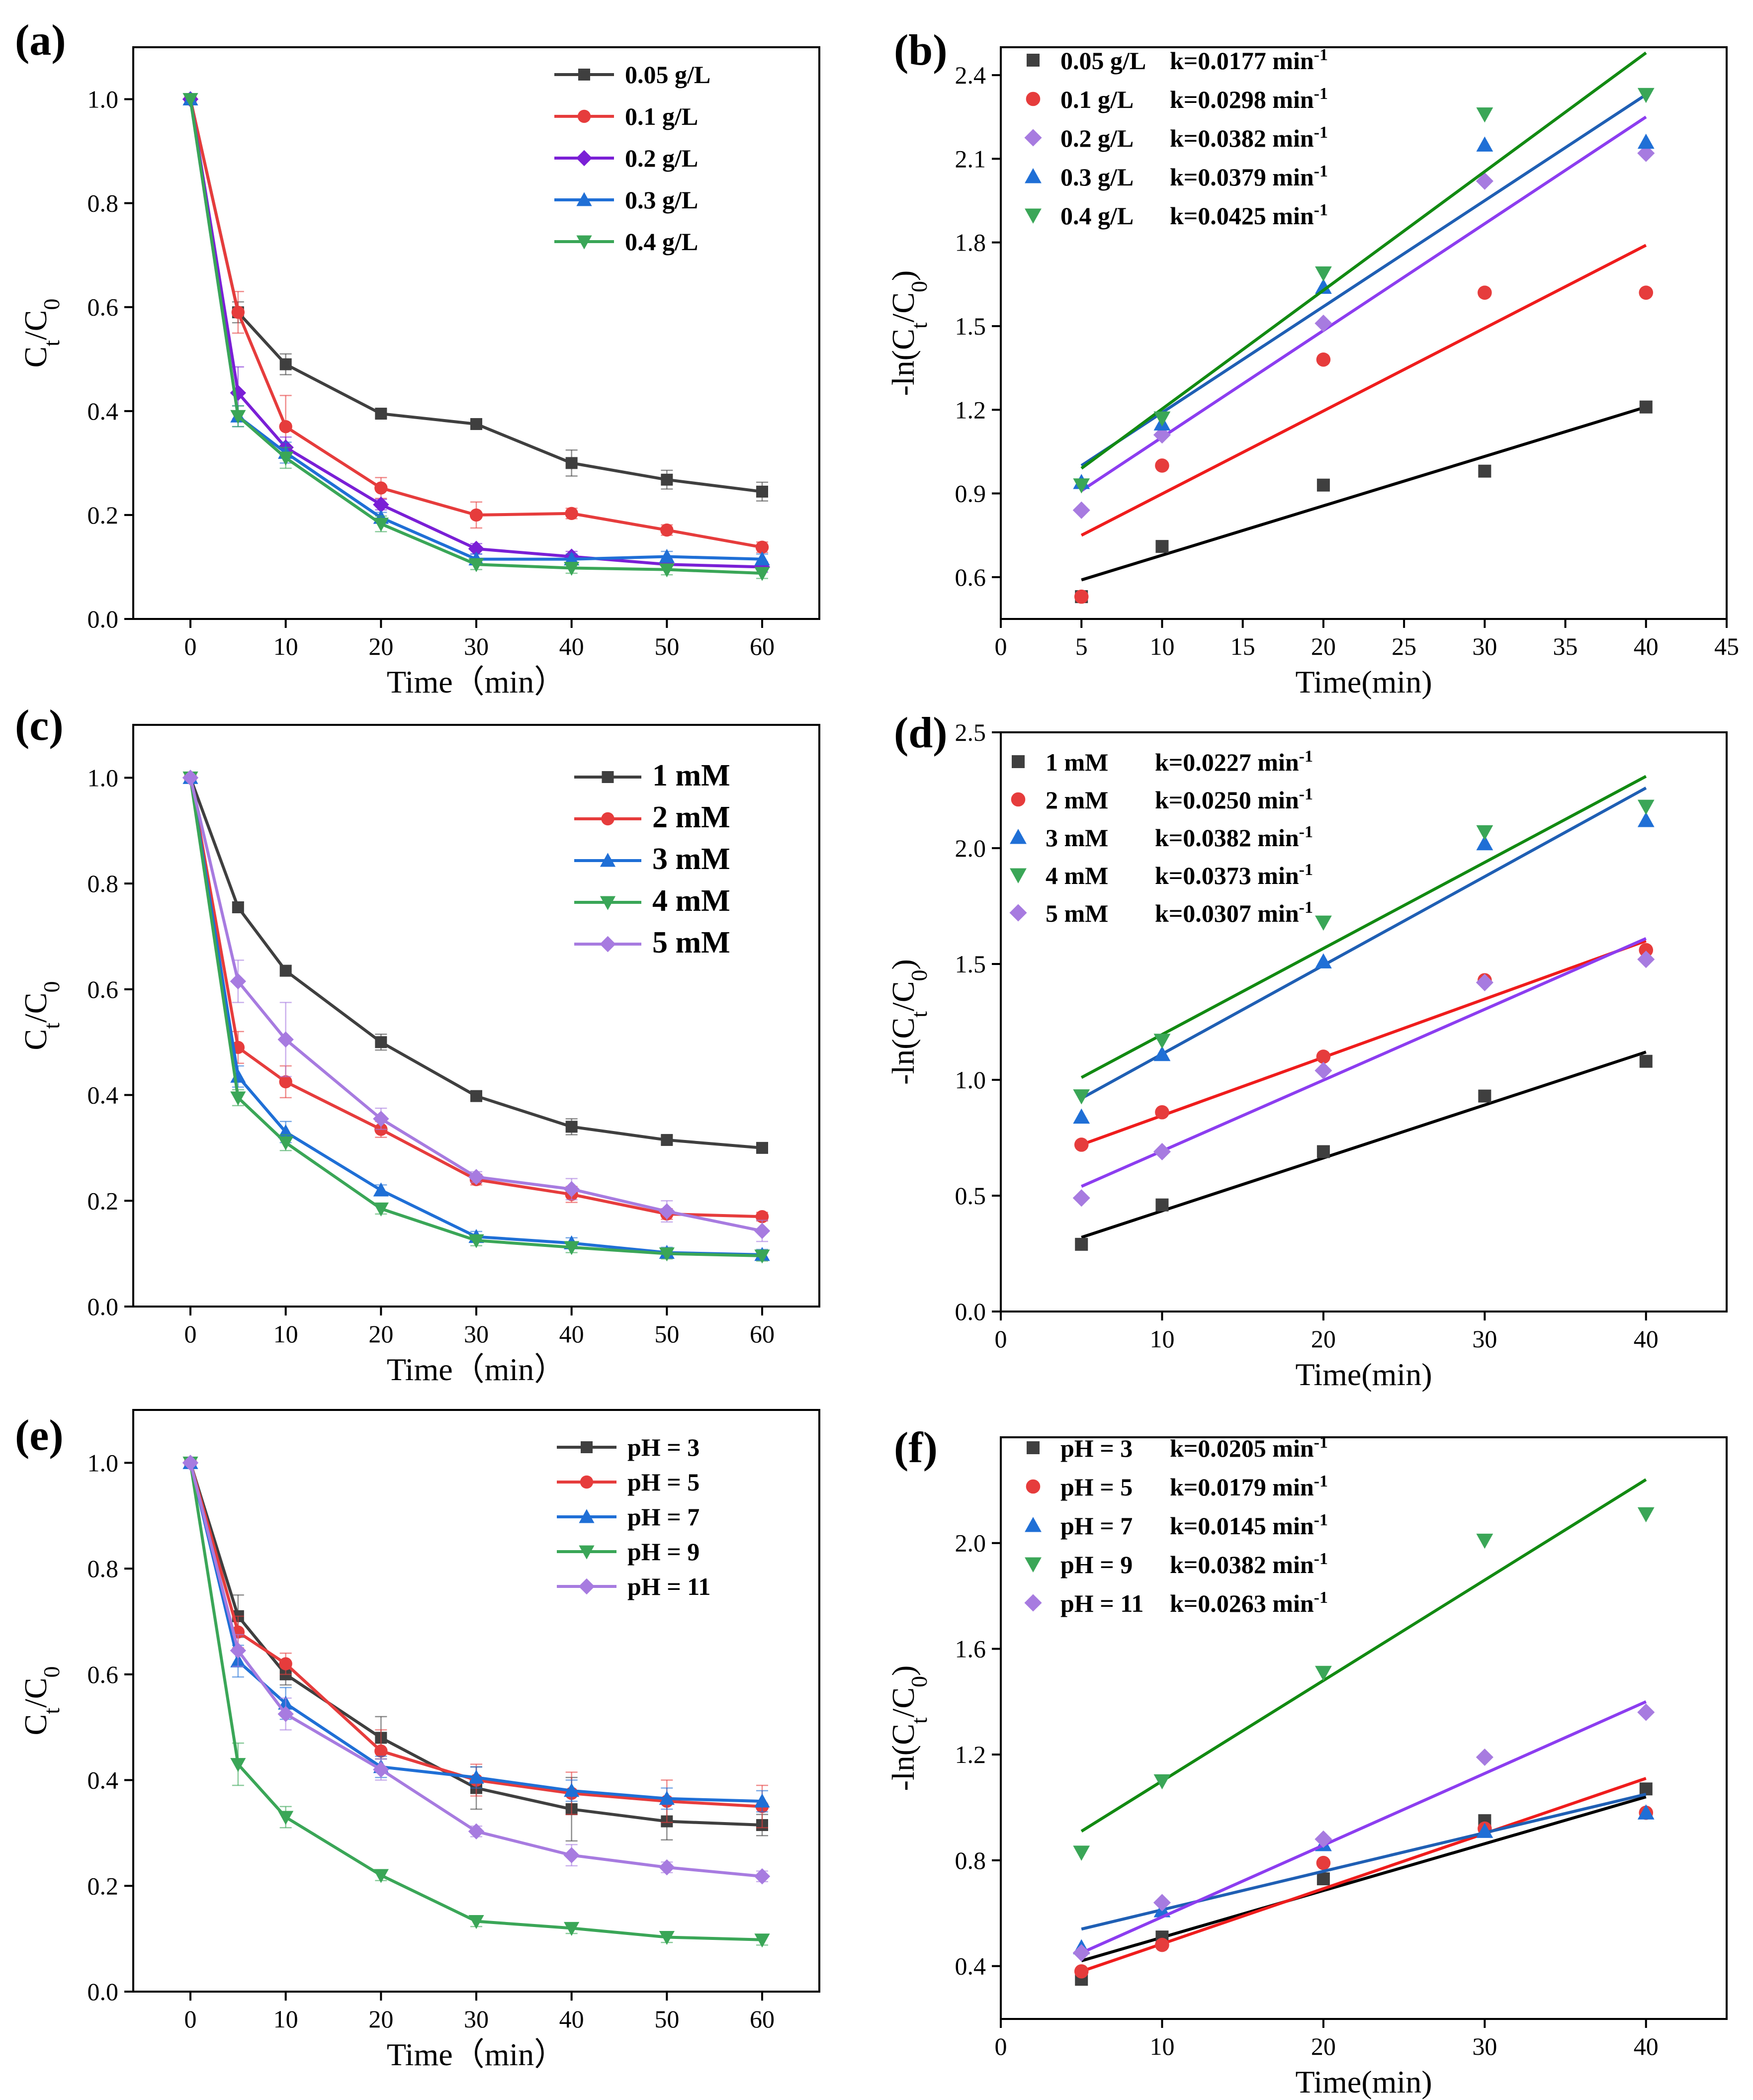 The height and width of the screenshot is (2100, 1753). Describe the element at coordinates (1234, 913) in the screenshot. I see `legend-k-value: k=0.0307 min-1` at that location.